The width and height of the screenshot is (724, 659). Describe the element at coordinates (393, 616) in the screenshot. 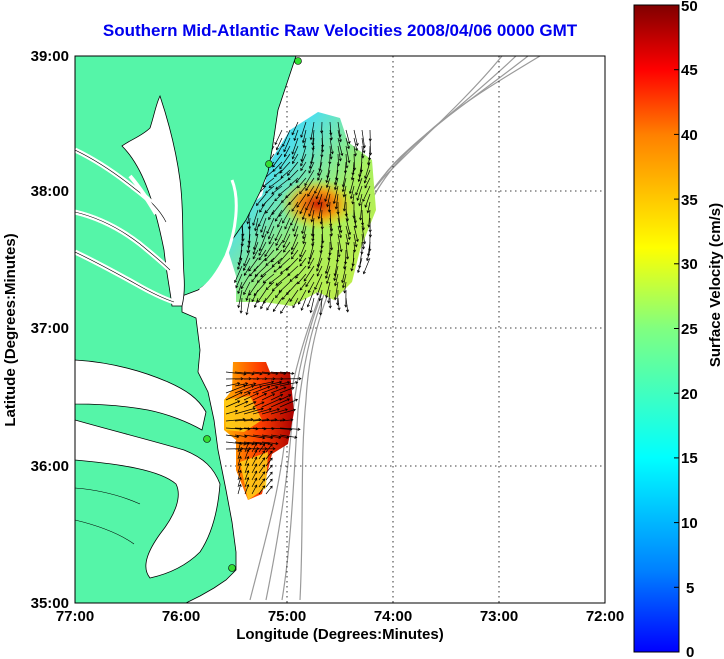

I see `x-tick-label: 74:00` at that location.